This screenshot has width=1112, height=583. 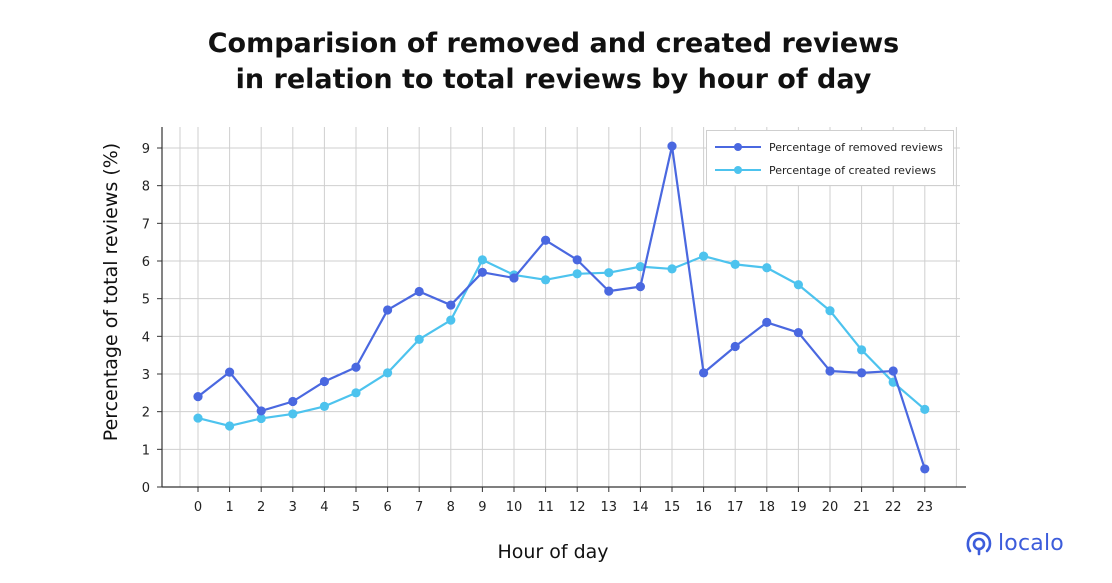 I want to click on x-tick-label: 3, so click(x=293, y=507).